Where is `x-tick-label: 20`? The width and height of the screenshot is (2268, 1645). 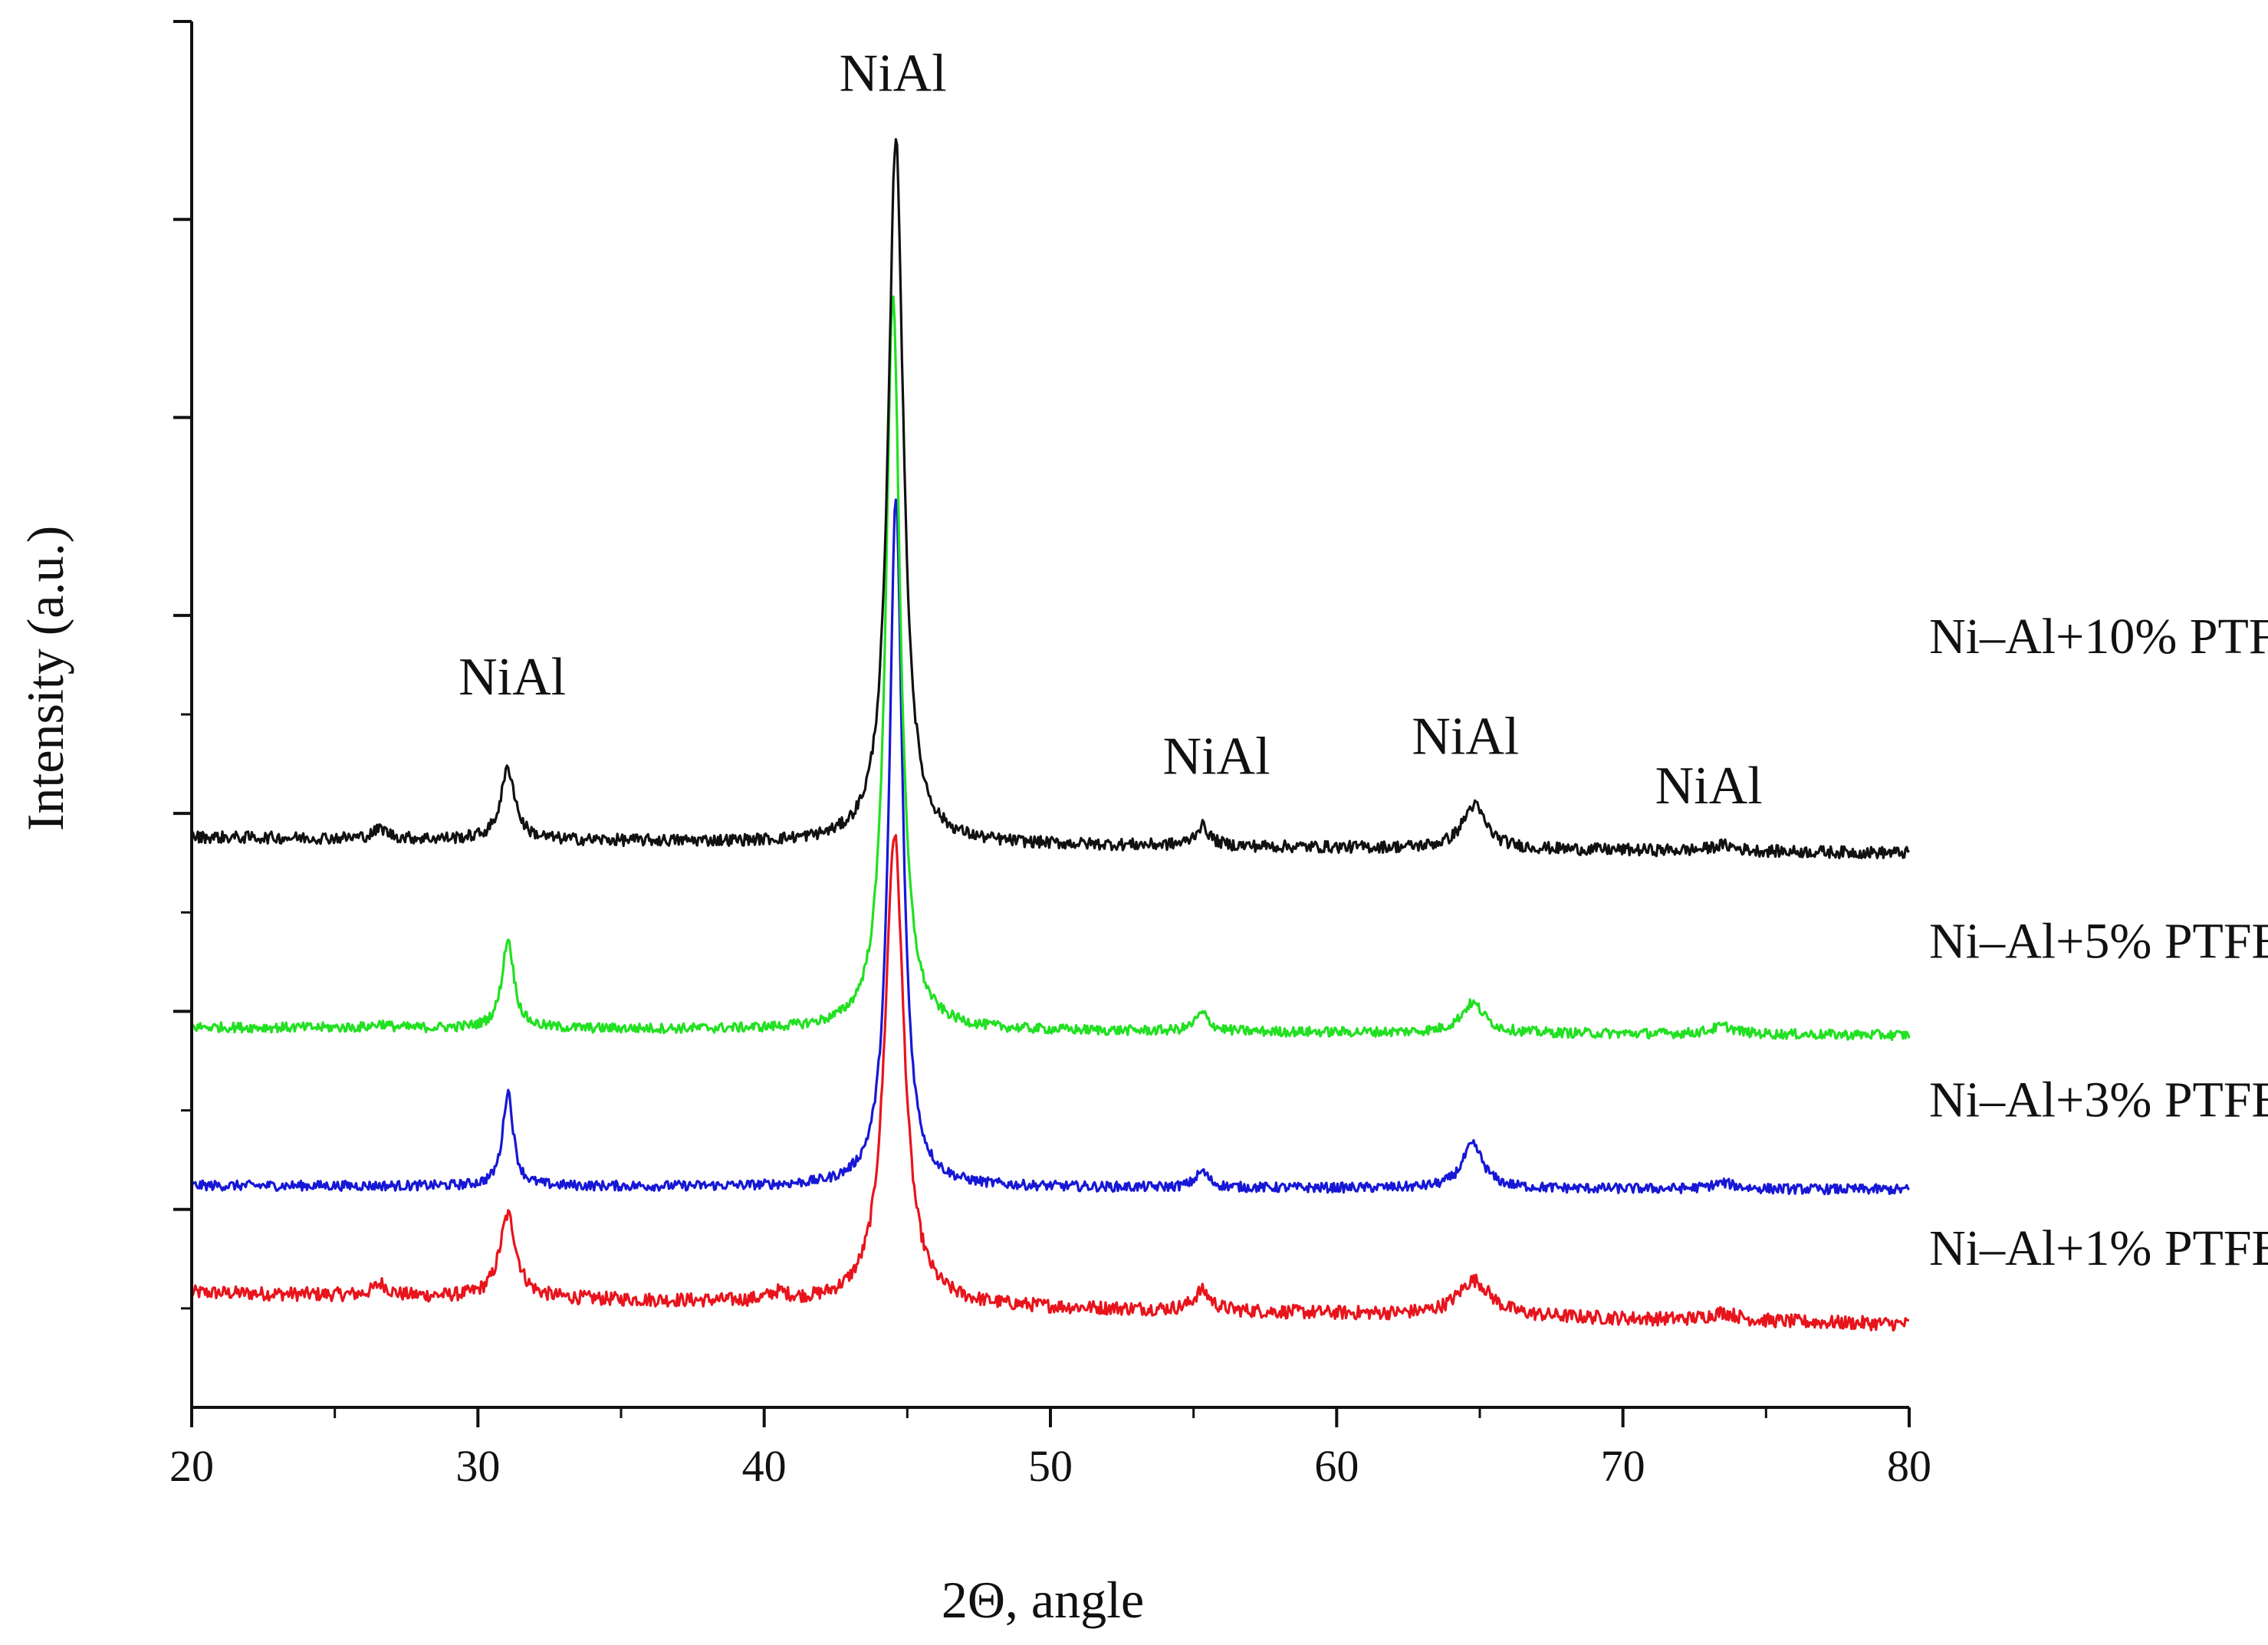 x-tick-label: 20 is located at coordinates (191, 1466).